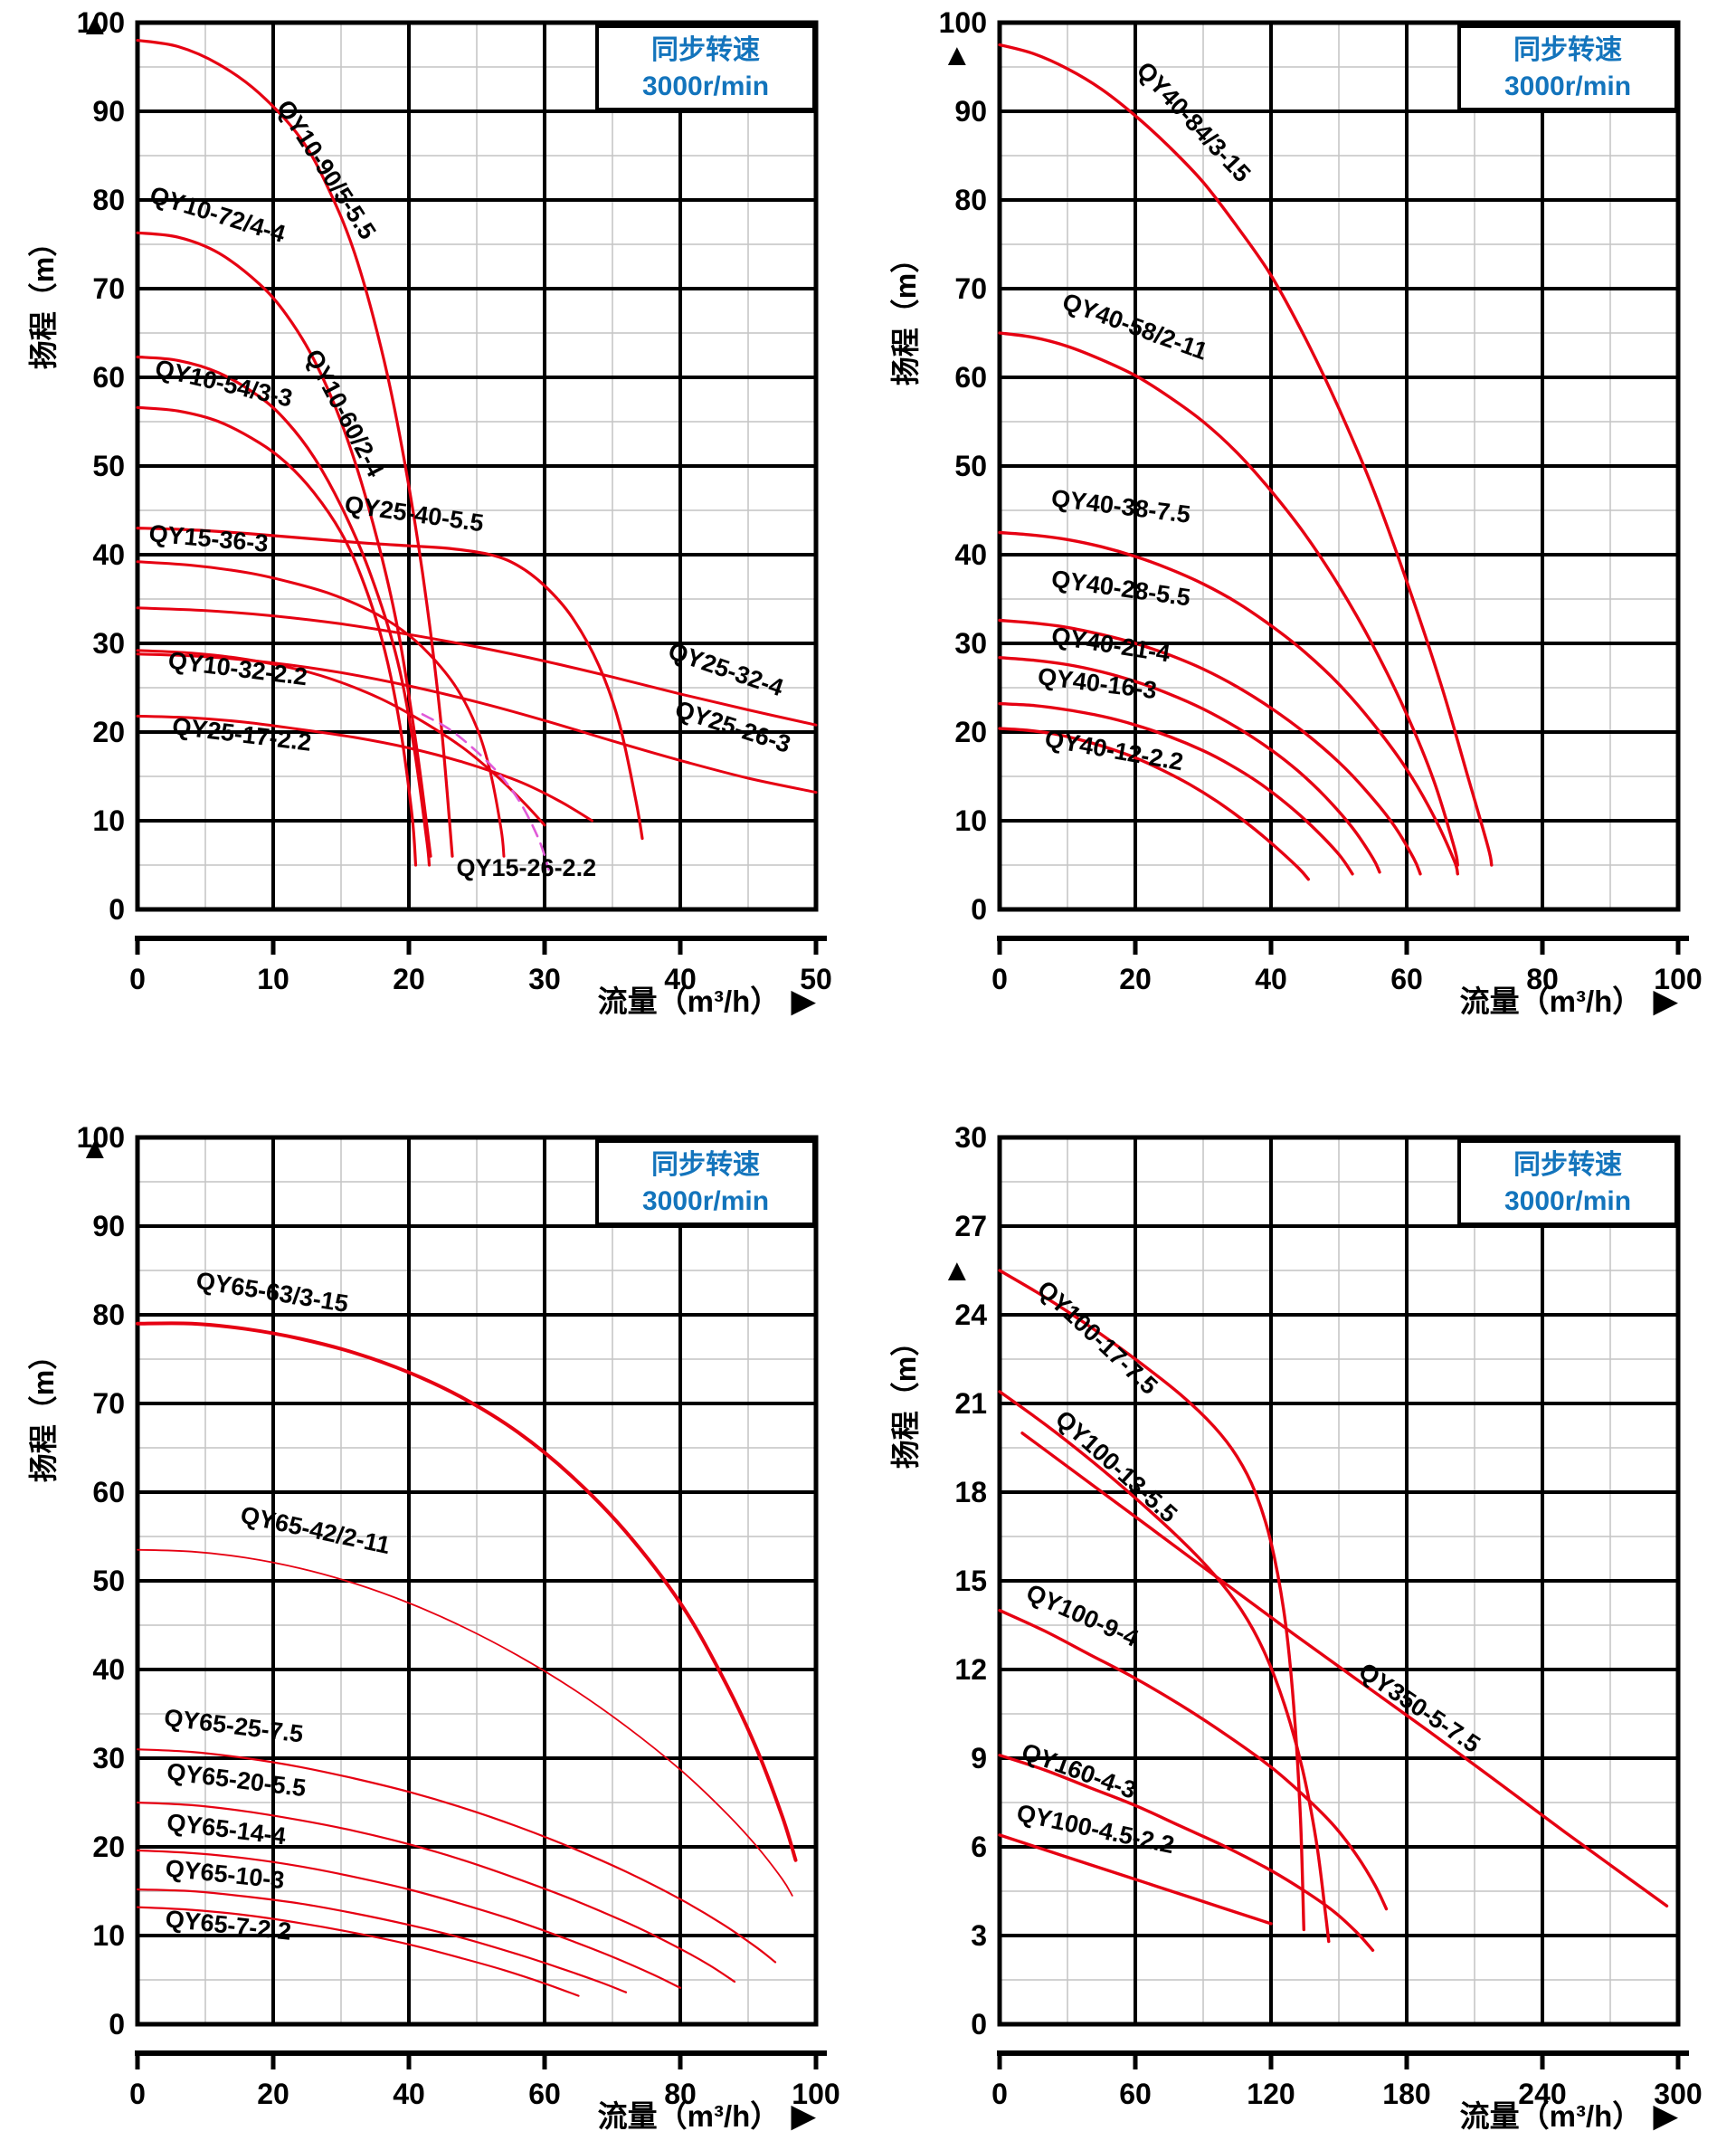 The image size is (1736, 2150). I want to click on curve-QY65-20-5.5, so click(436, 1893).